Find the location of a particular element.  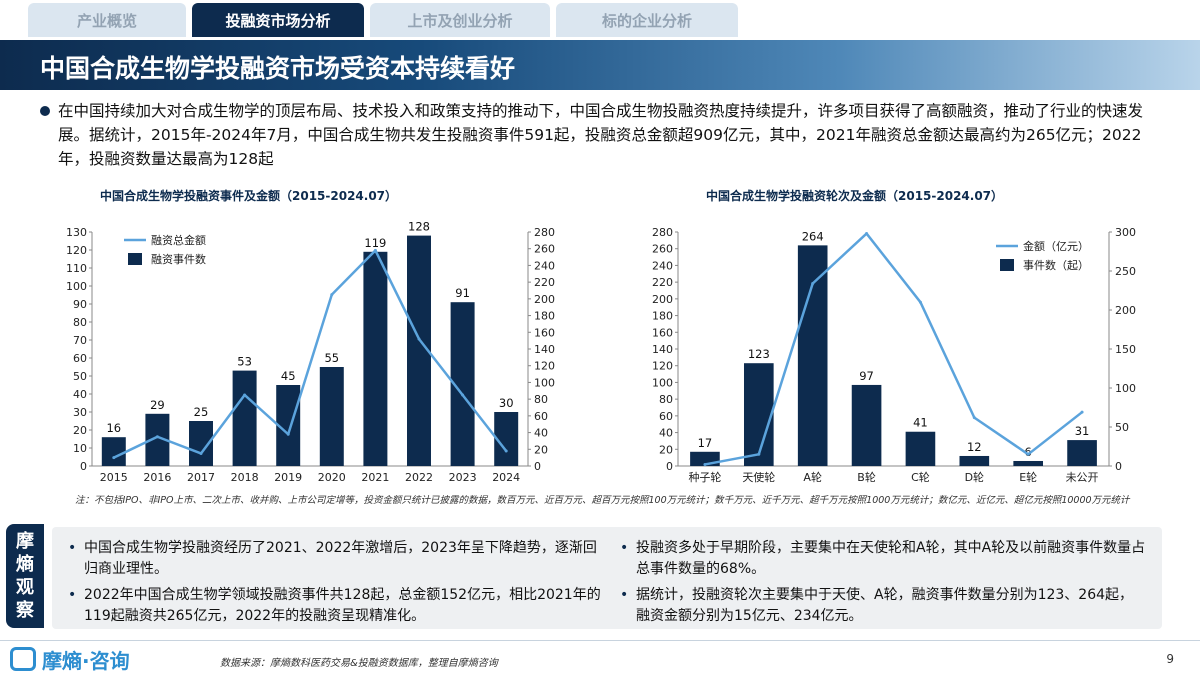

chart1-right-tick-label: 100 is located at coordinates (544, 382).